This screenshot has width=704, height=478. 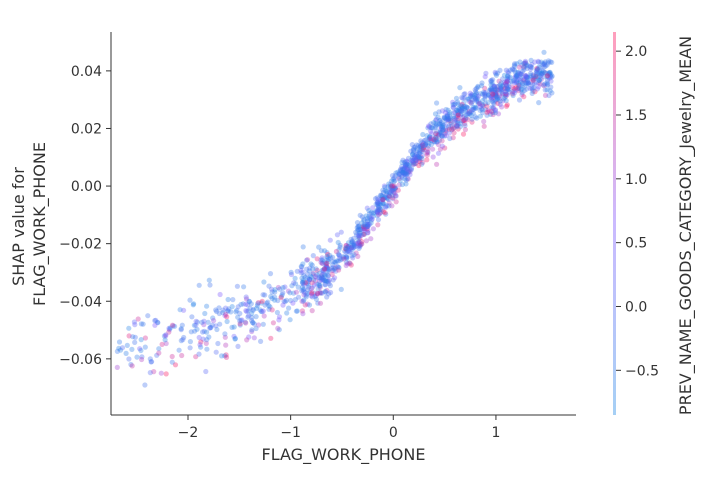 What do you see at coordinates (344, 455) in the screenshot?
I see `x-axis-label: FLAG_WORK_PHONE` at bounding box center [344, 455].